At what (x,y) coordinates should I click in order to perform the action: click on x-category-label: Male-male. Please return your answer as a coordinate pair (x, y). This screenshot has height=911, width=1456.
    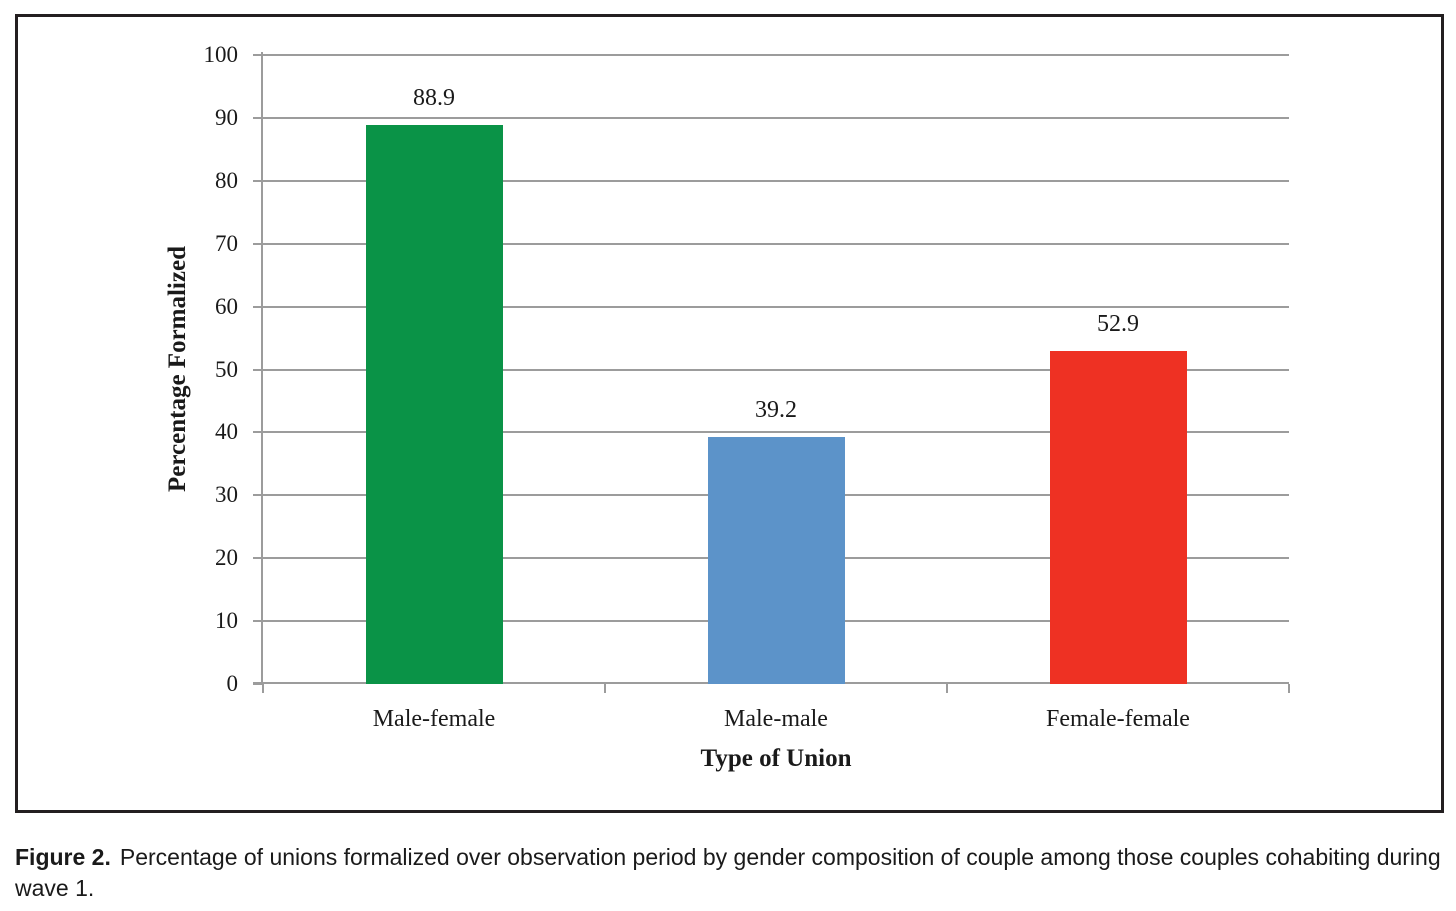
    Looking at the image, I should click on (776, 719).